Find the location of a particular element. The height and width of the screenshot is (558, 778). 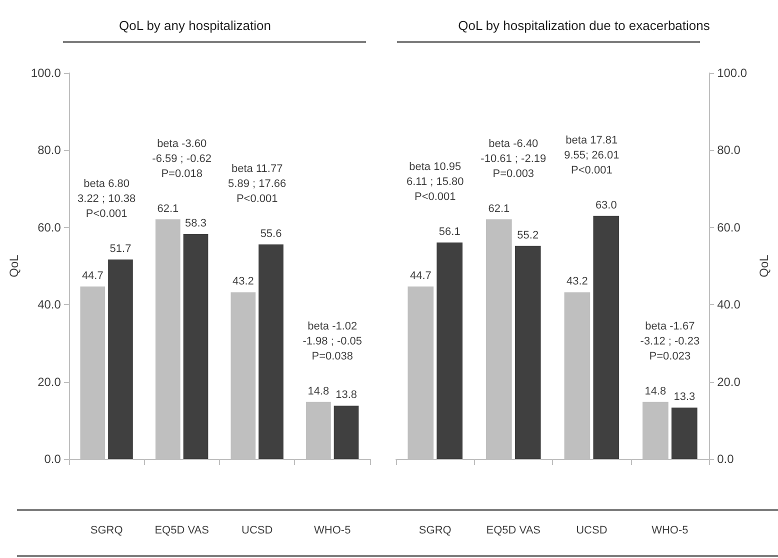

annotation: beta -3.60 -6.59 ; -0.62 P=0.018 is located at coordinates (182, 159).